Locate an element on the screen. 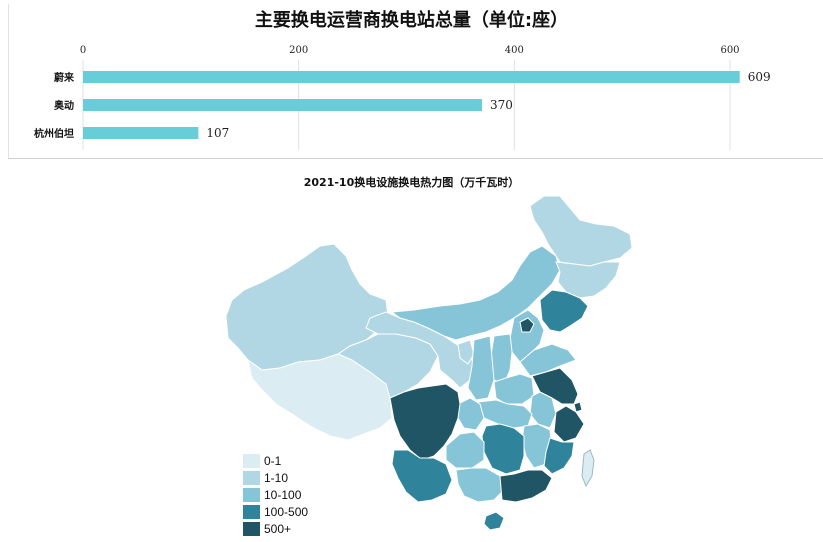 Image resolution: width=823 pixels, height=542 pixels. legend-item: 10-100 is located at coordinates (275, 494).